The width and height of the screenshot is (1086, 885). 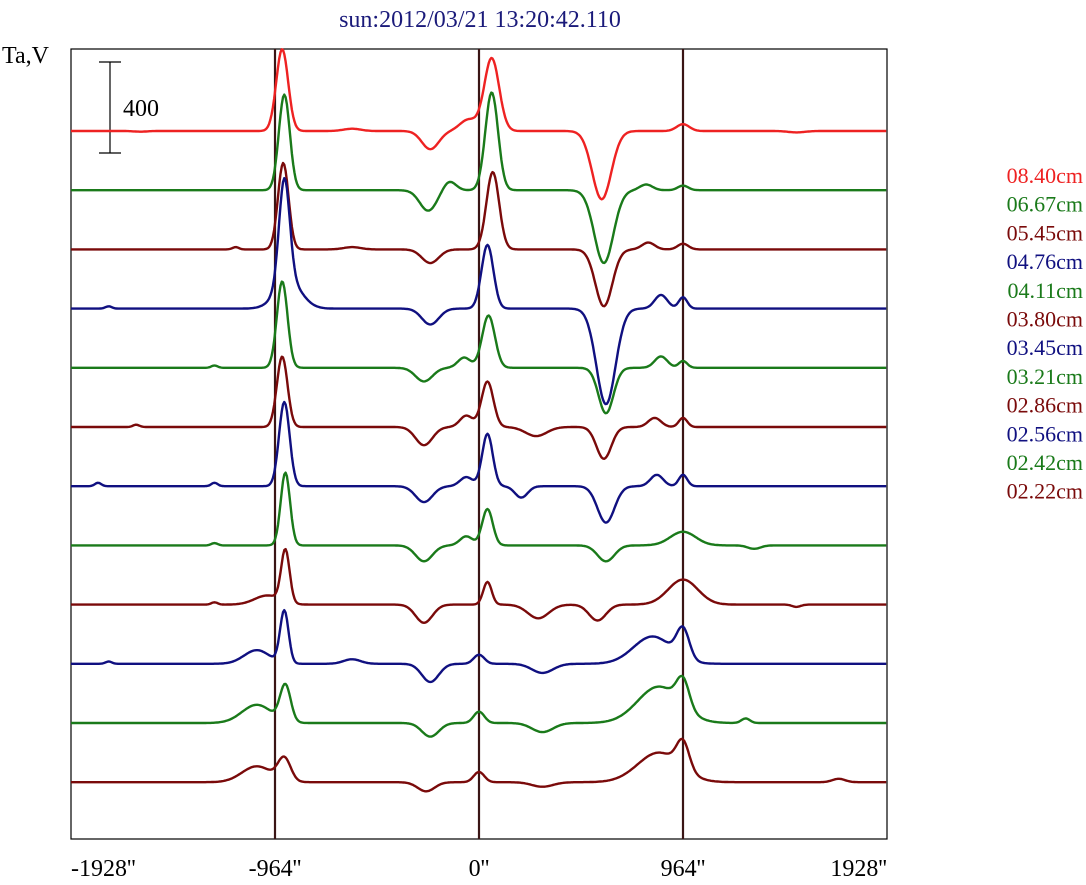 I want to click on legend-entry: 03.21cm, so click(x=1045, y=376).